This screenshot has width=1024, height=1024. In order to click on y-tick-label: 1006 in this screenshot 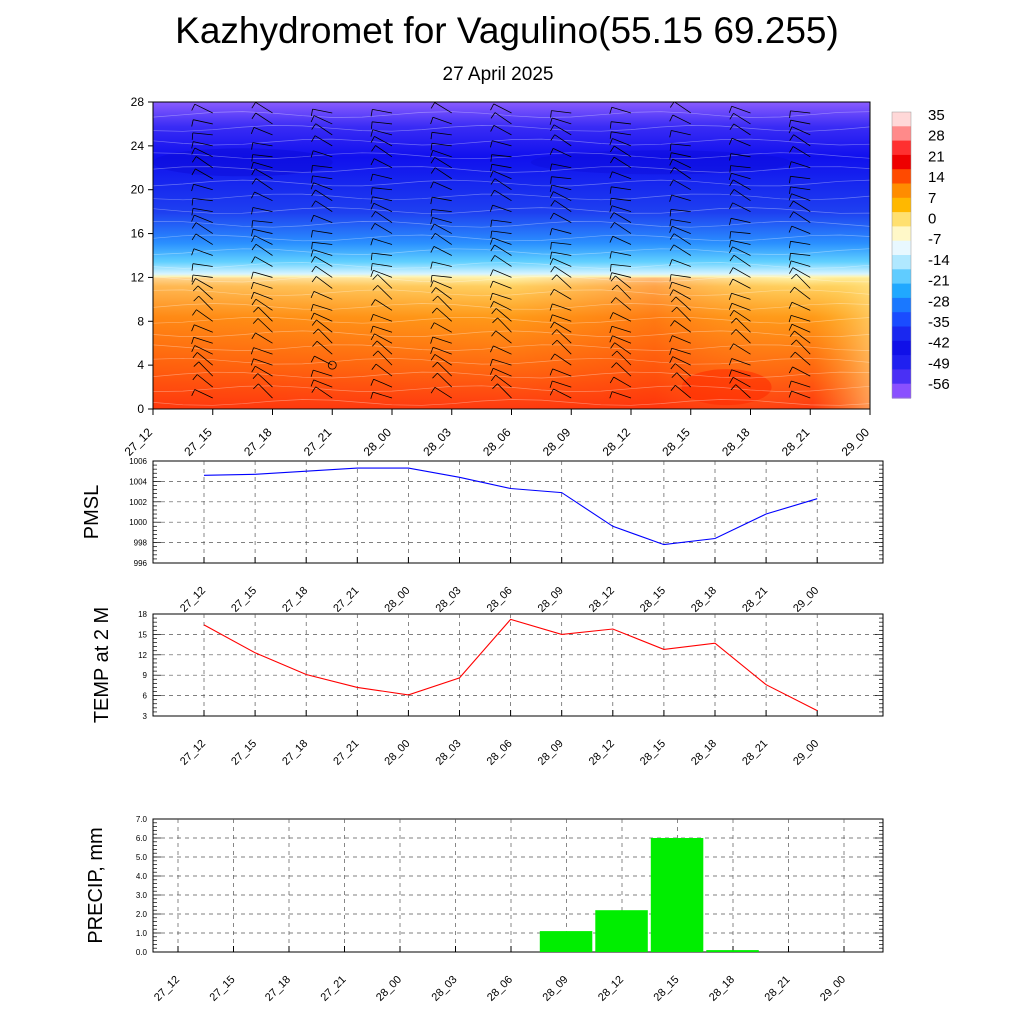, I will do `click(138, 461)`.